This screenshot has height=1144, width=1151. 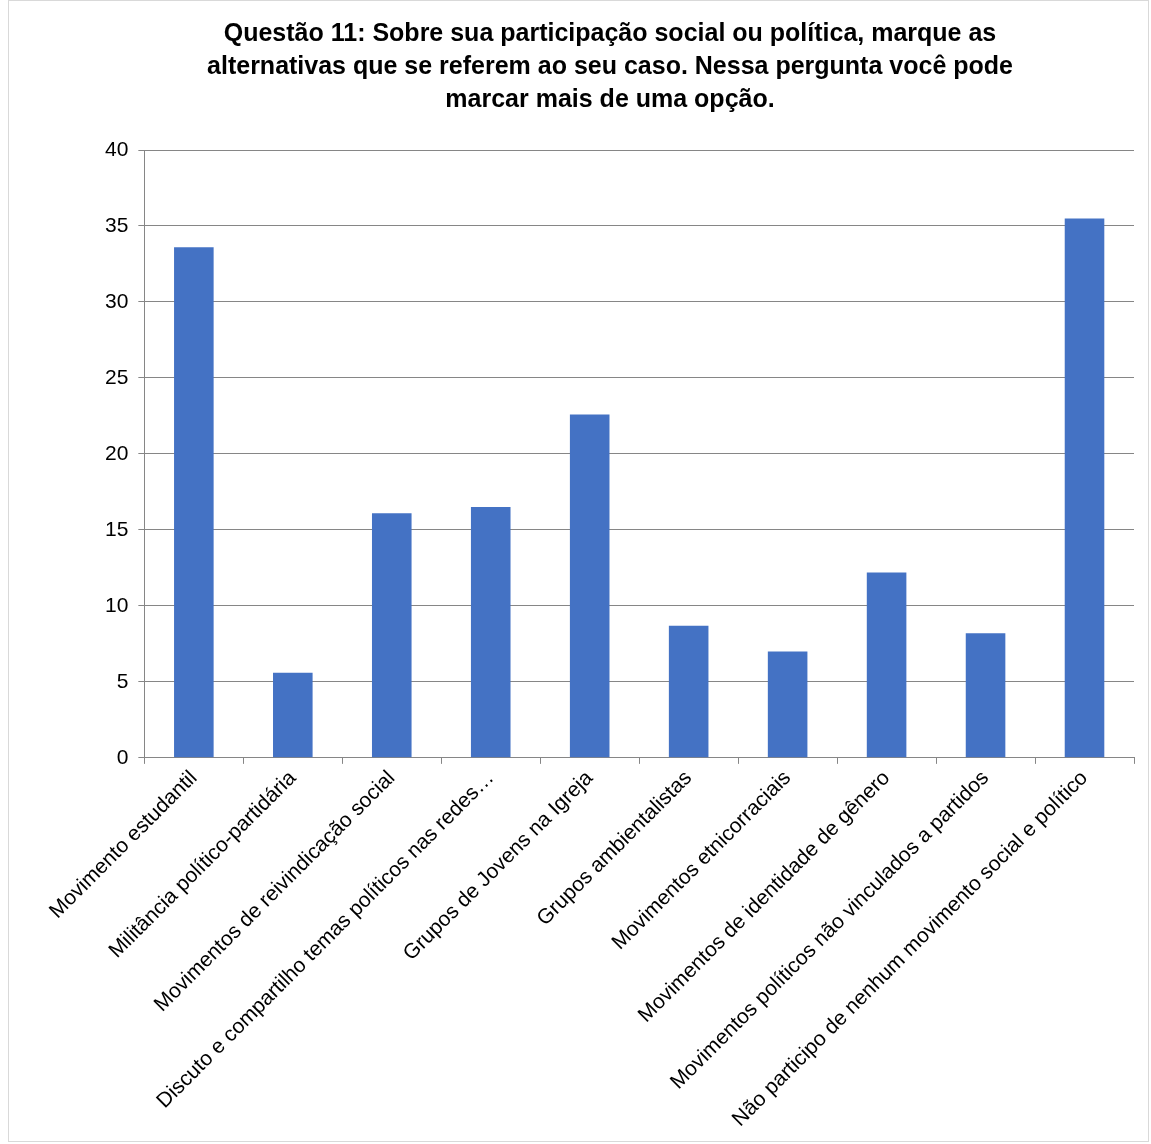 What do you see at coordinates (117, 528) in the screenshot?
I see `y-tick-label: 15` at bounding box center [117, 528].